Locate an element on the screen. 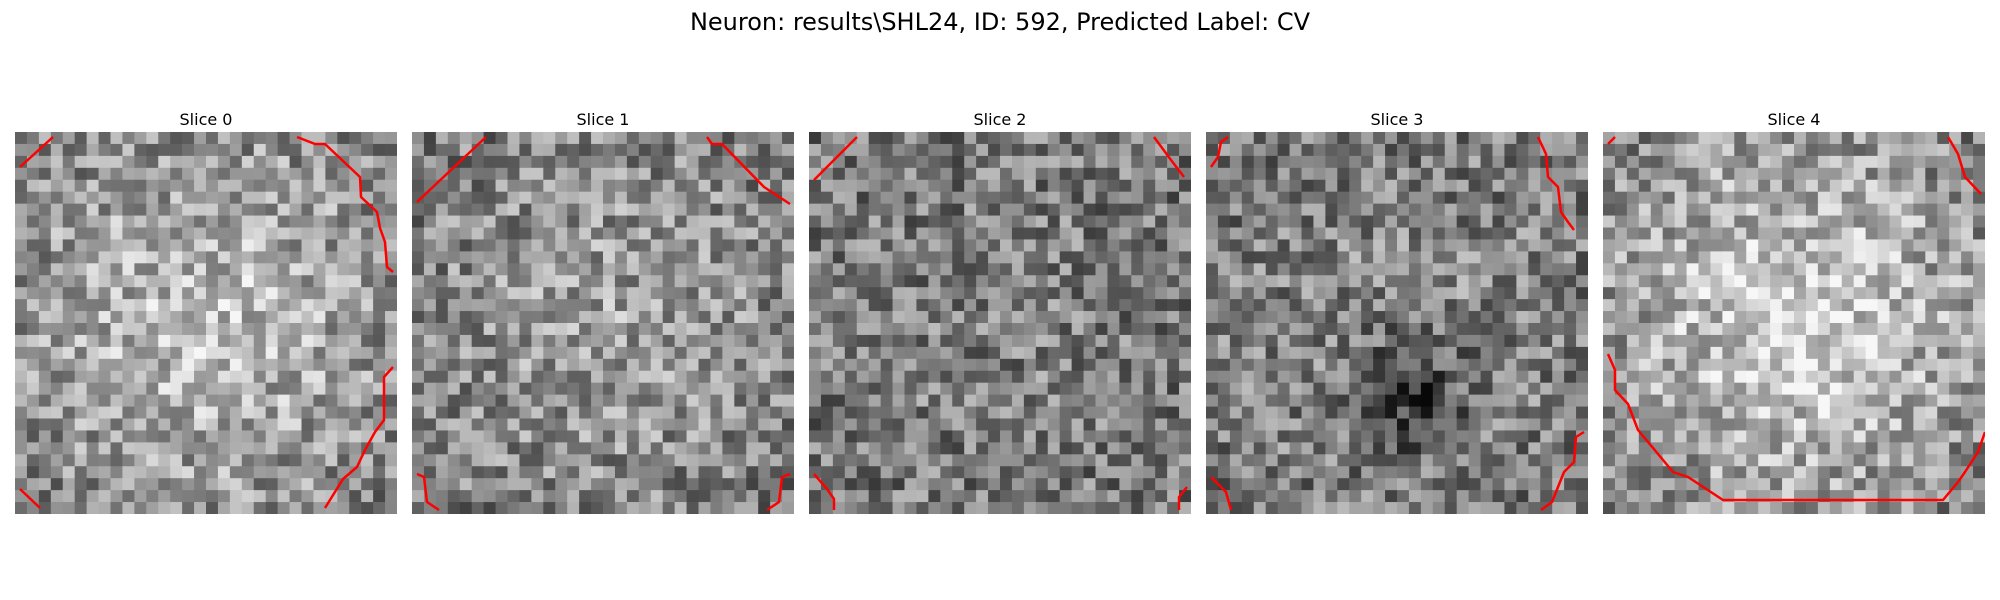 Image resolution: width=2000 pixels, height=600 pixels. slice-title: Slice 1 is located at coordinates (603, 120).